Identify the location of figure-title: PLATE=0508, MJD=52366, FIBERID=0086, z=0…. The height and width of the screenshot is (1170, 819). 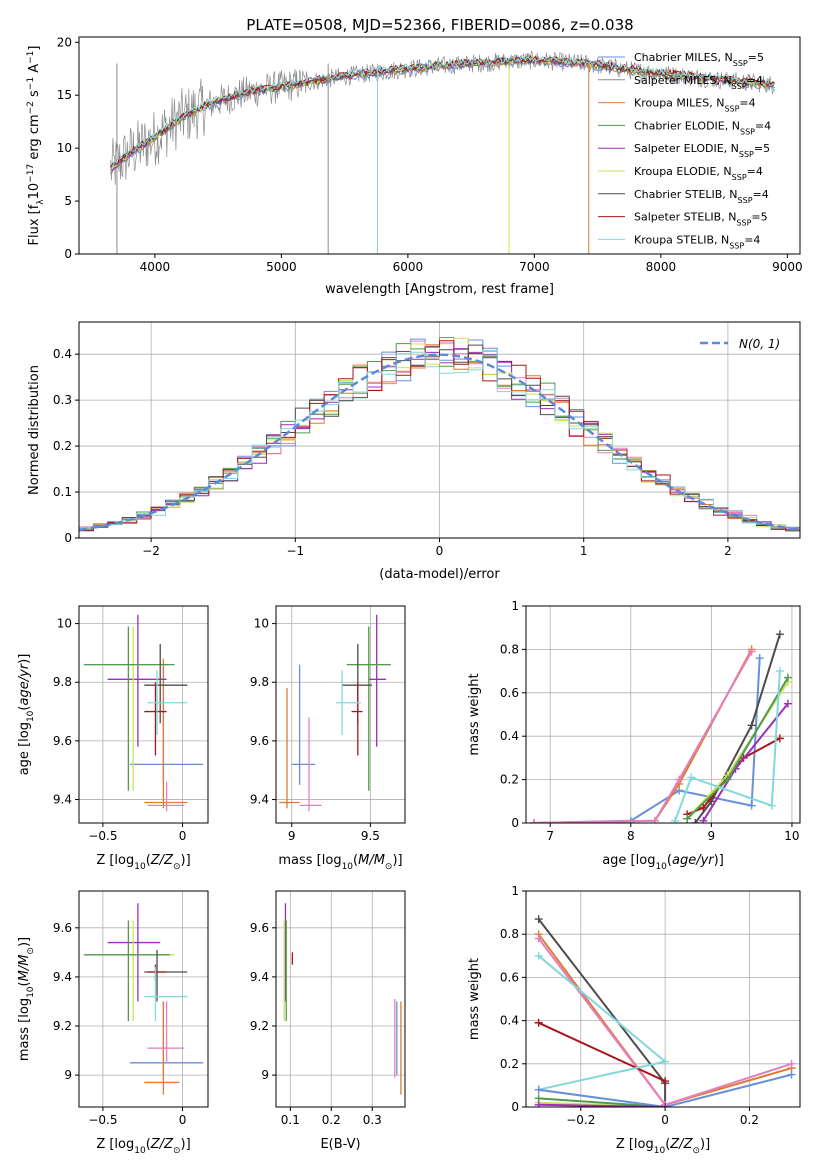
(439, 25).